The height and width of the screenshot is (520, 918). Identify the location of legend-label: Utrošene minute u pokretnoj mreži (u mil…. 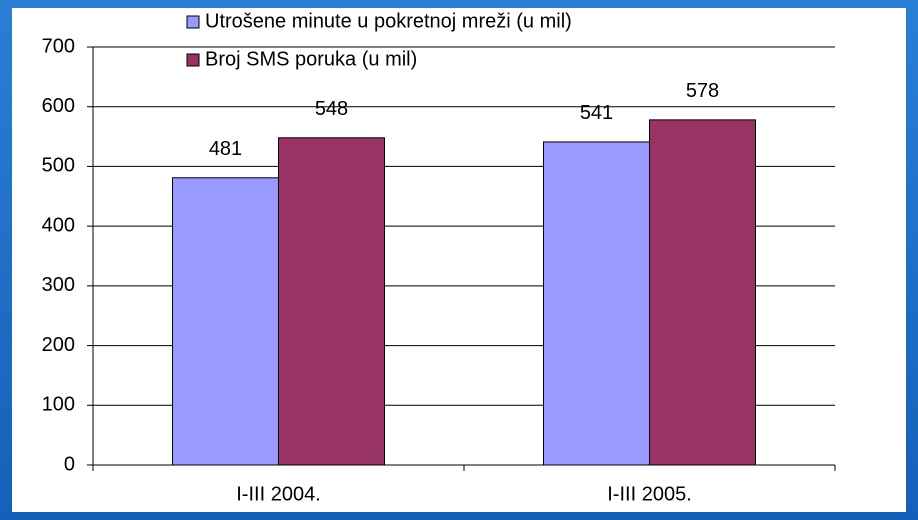
(388, 21).